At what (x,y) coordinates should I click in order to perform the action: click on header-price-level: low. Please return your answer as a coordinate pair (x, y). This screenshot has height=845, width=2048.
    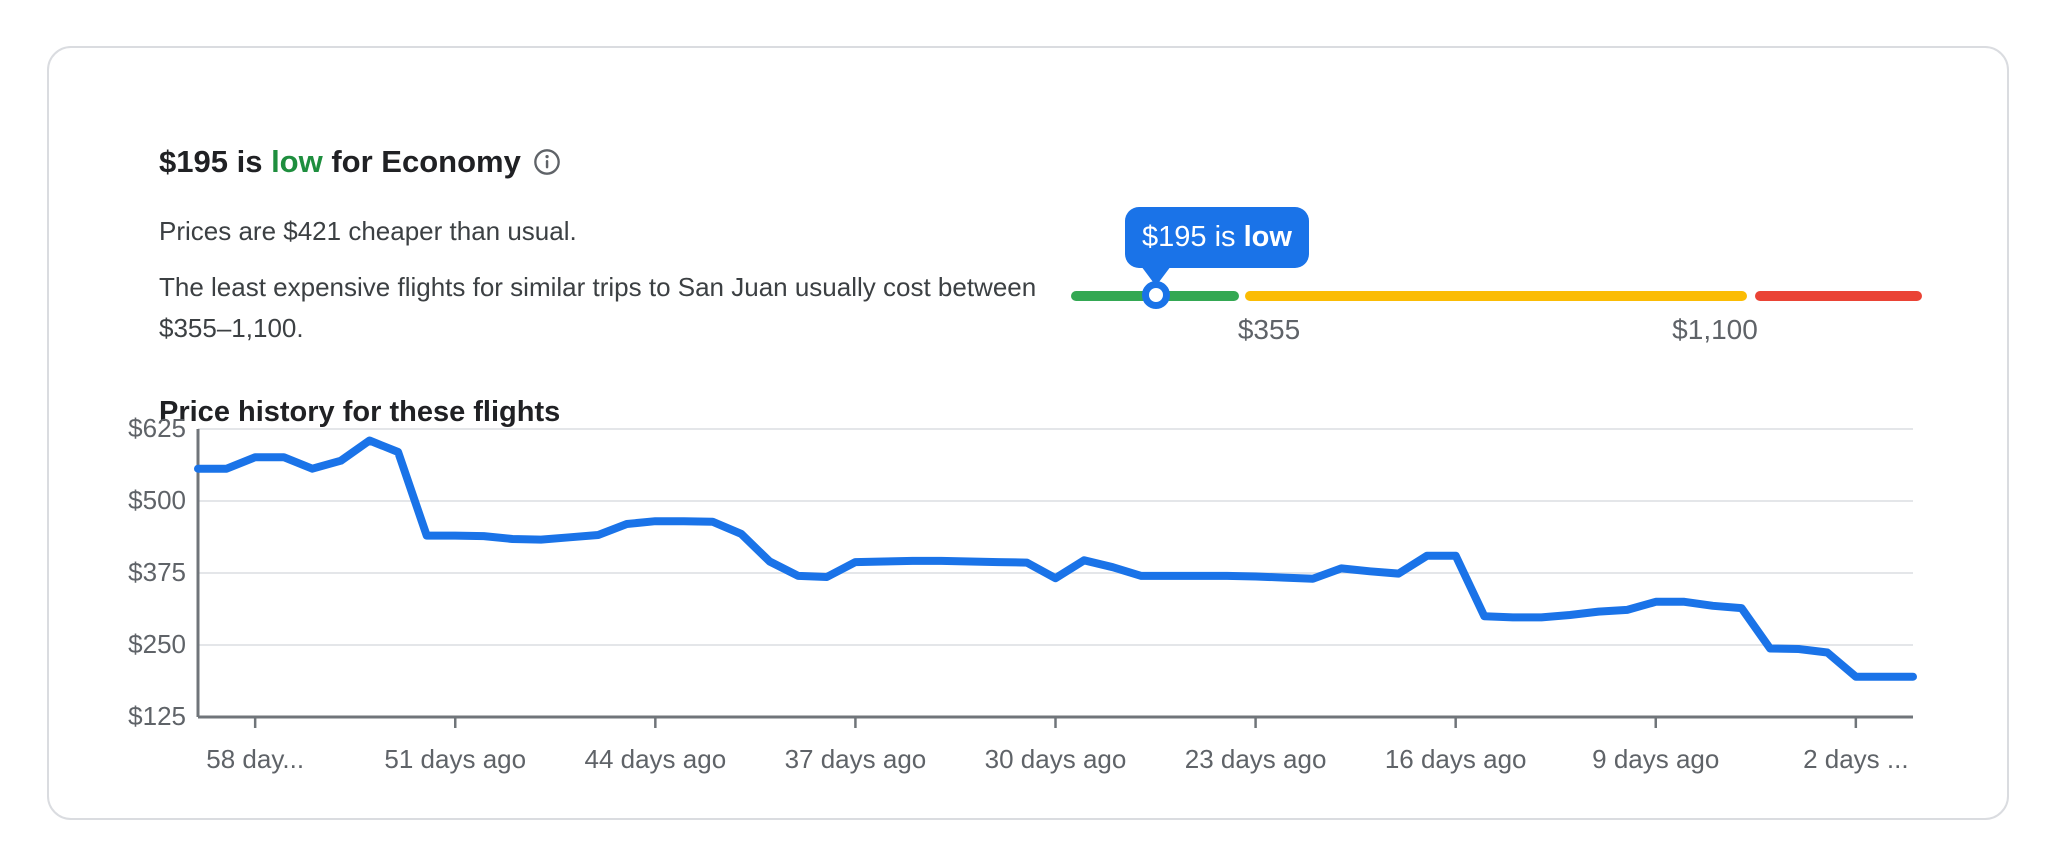
    Looking at the image, I should click on (297, 161).